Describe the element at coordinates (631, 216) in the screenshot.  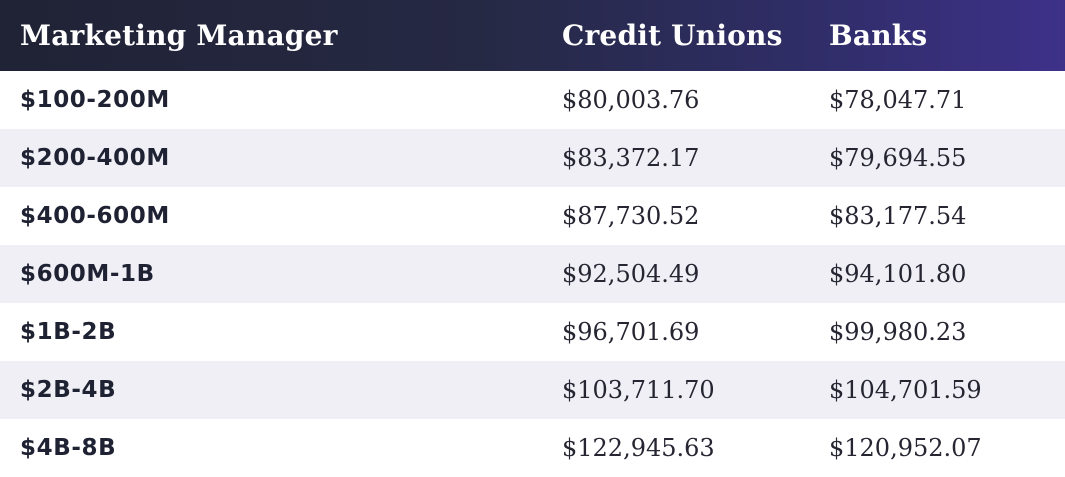
I see `credit-union-salary: $87,730.52` at that location.